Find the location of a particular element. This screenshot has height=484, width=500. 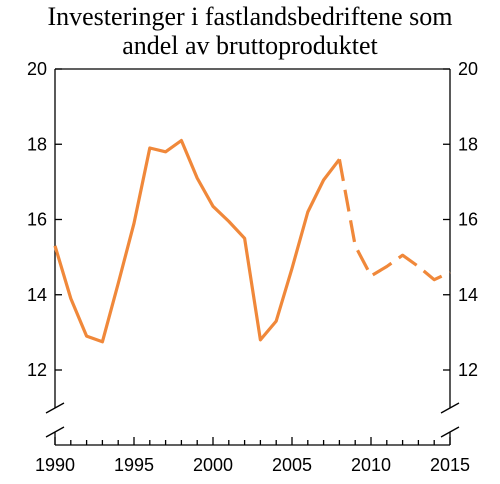

x-tick-label: 2010 is located at coordinates (371, 465).